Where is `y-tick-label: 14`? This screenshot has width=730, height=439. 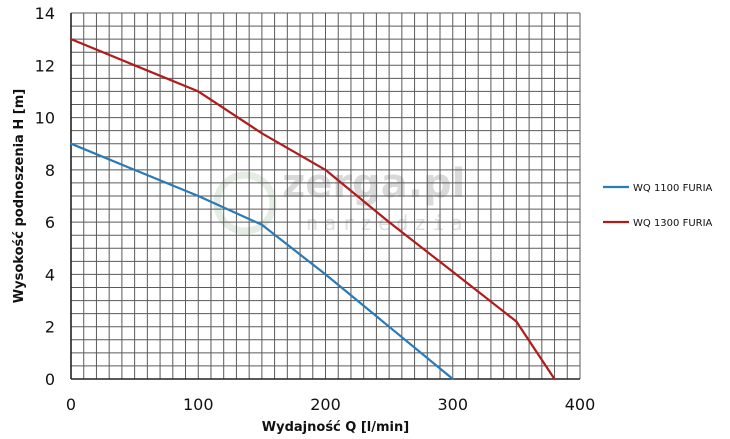 y-tick-label: 14 is located at coordinates (45, 13).